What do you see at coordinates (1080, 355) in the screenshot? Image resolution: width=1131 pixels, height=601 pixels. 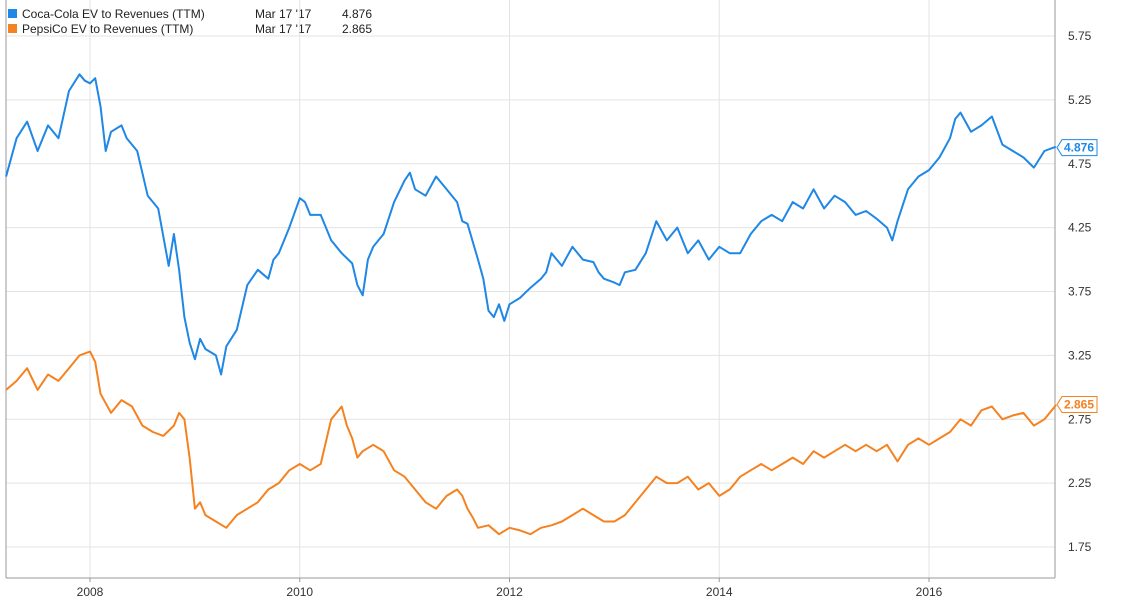 I see `y-tick-label: 3.25` at bounding box center [1080, 355].